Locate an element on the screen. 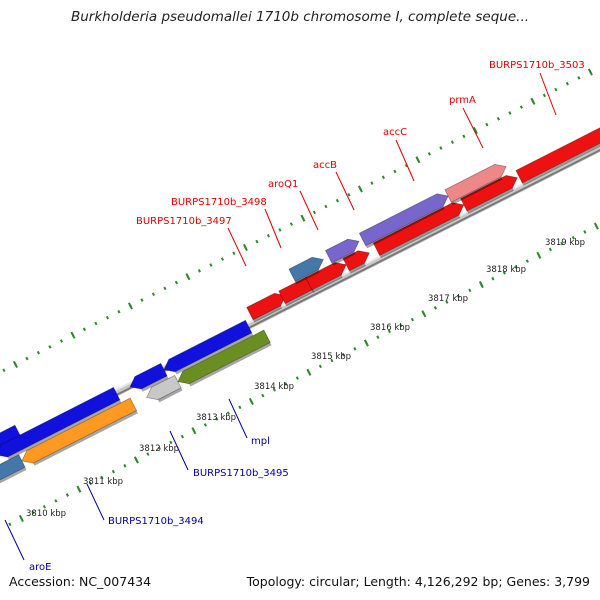 This screenshot has height=600, width=600. kbp-label-3815: 3815 kbp is located at coordinates (331, 357).